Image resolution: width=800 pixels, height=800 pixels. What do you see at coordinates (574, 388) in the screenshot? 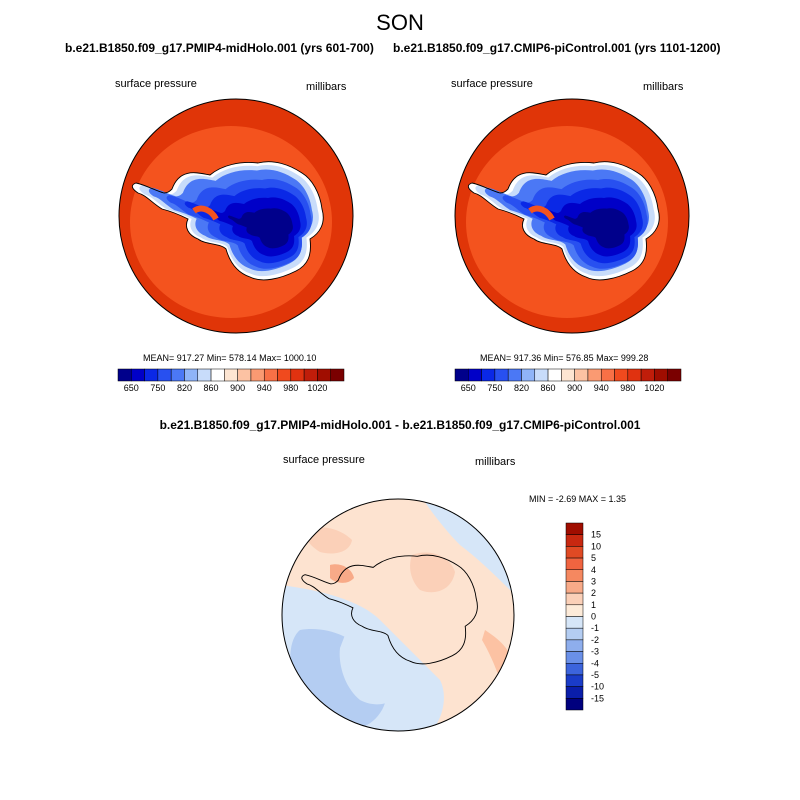
I see `panel-2-colorbar-tick-label: 900` at bounding box center [574, 388].